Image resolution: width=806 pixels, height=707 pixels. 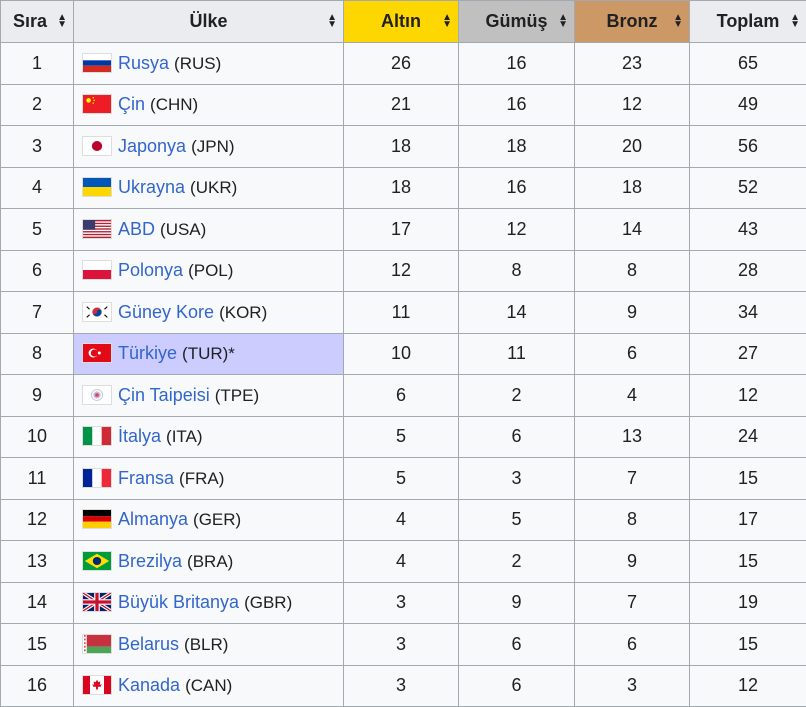 I want to click on total-cell: 43, so click(x=748, y=230).